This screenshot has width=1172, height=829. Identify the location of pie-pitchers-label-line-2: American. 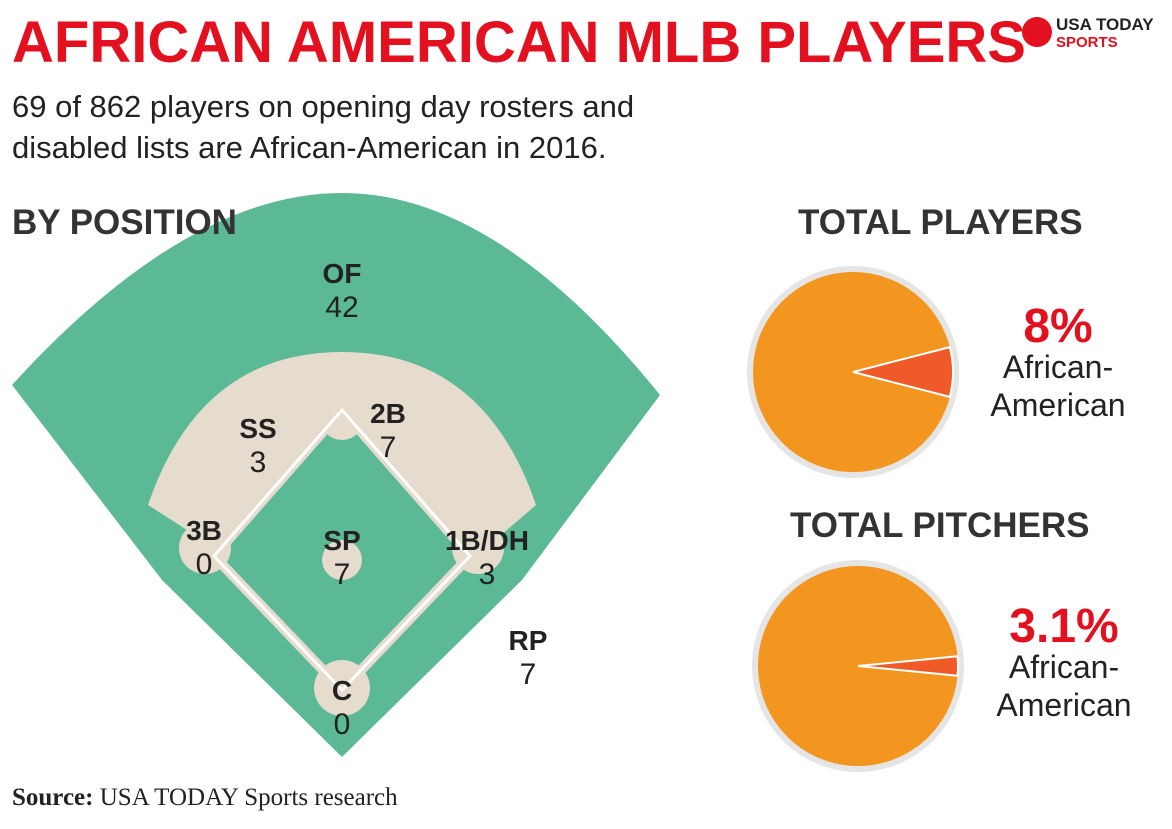
(1063, 705).